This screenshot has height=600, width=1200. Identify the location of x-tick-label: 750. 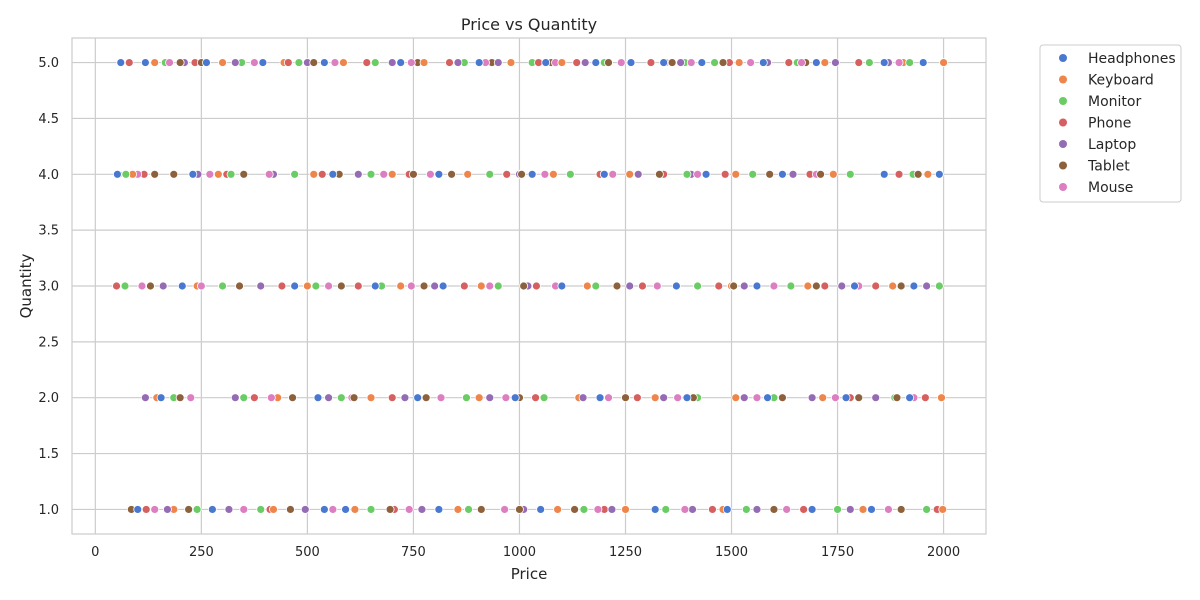
(413, 552).